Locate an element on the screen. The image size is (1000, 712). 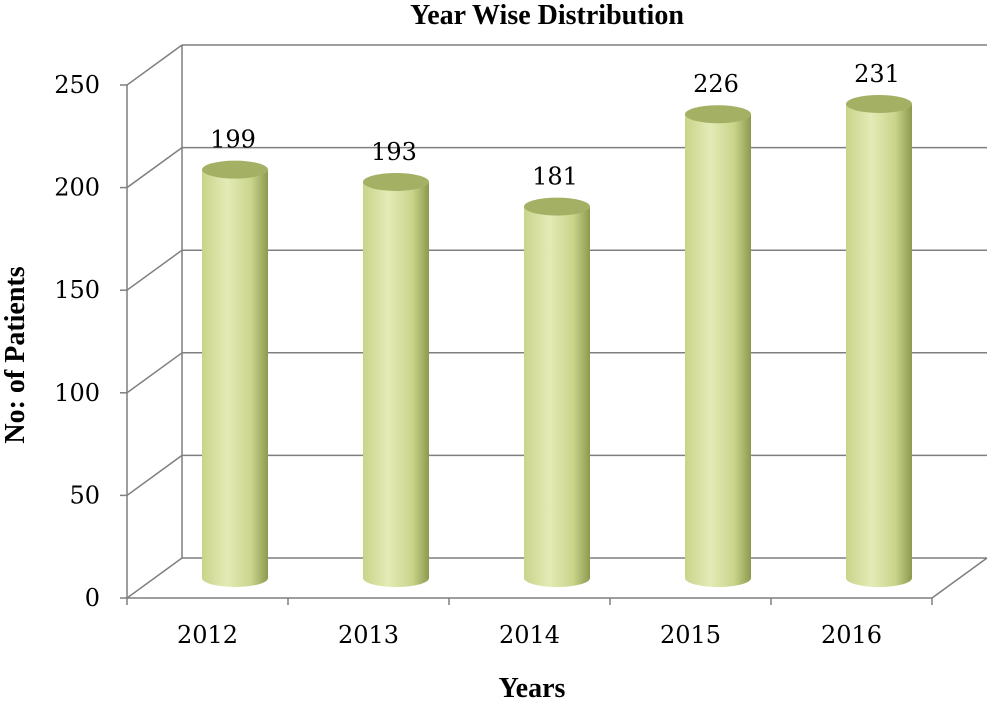
x-tick-label: 2014 is located at coordinates (529, 635).